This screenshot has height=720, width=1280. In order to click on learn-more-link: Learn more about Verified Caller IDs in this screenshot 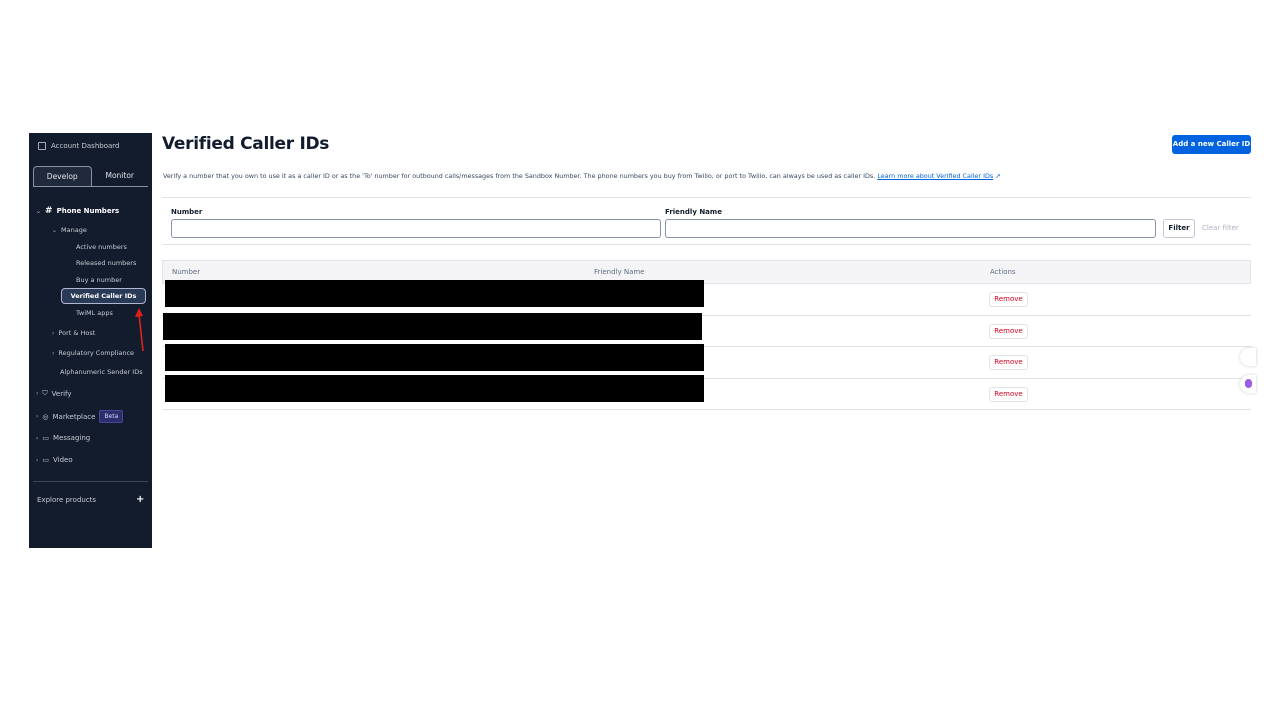, I will do `click(935, 176)`.